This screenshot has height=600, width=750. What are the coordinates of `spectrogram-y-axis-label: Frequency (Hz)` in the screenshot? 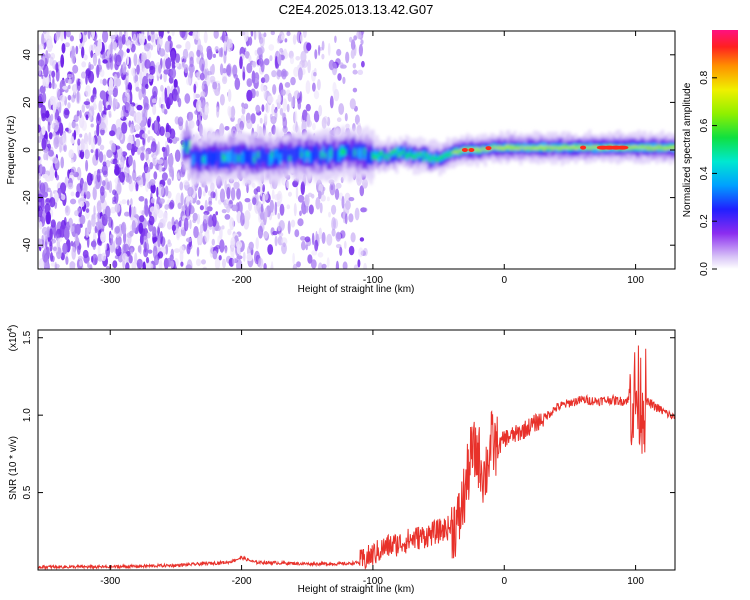 It's located at (11, 150).